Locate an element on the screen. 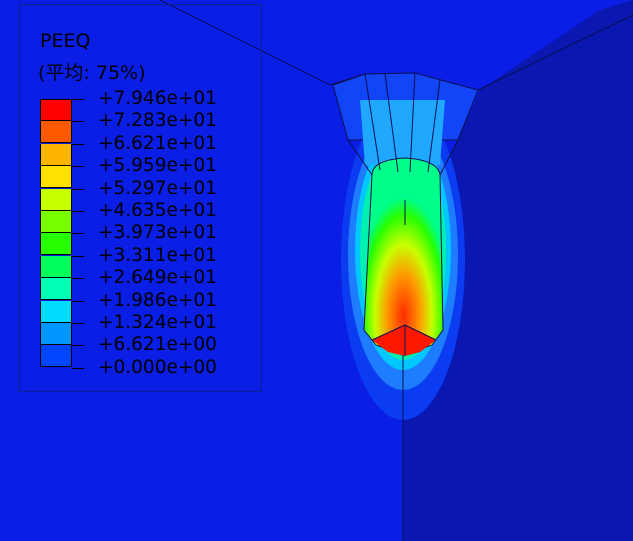  legend-subtitle: (平均: 75%) is located at coordinates (92, 73).